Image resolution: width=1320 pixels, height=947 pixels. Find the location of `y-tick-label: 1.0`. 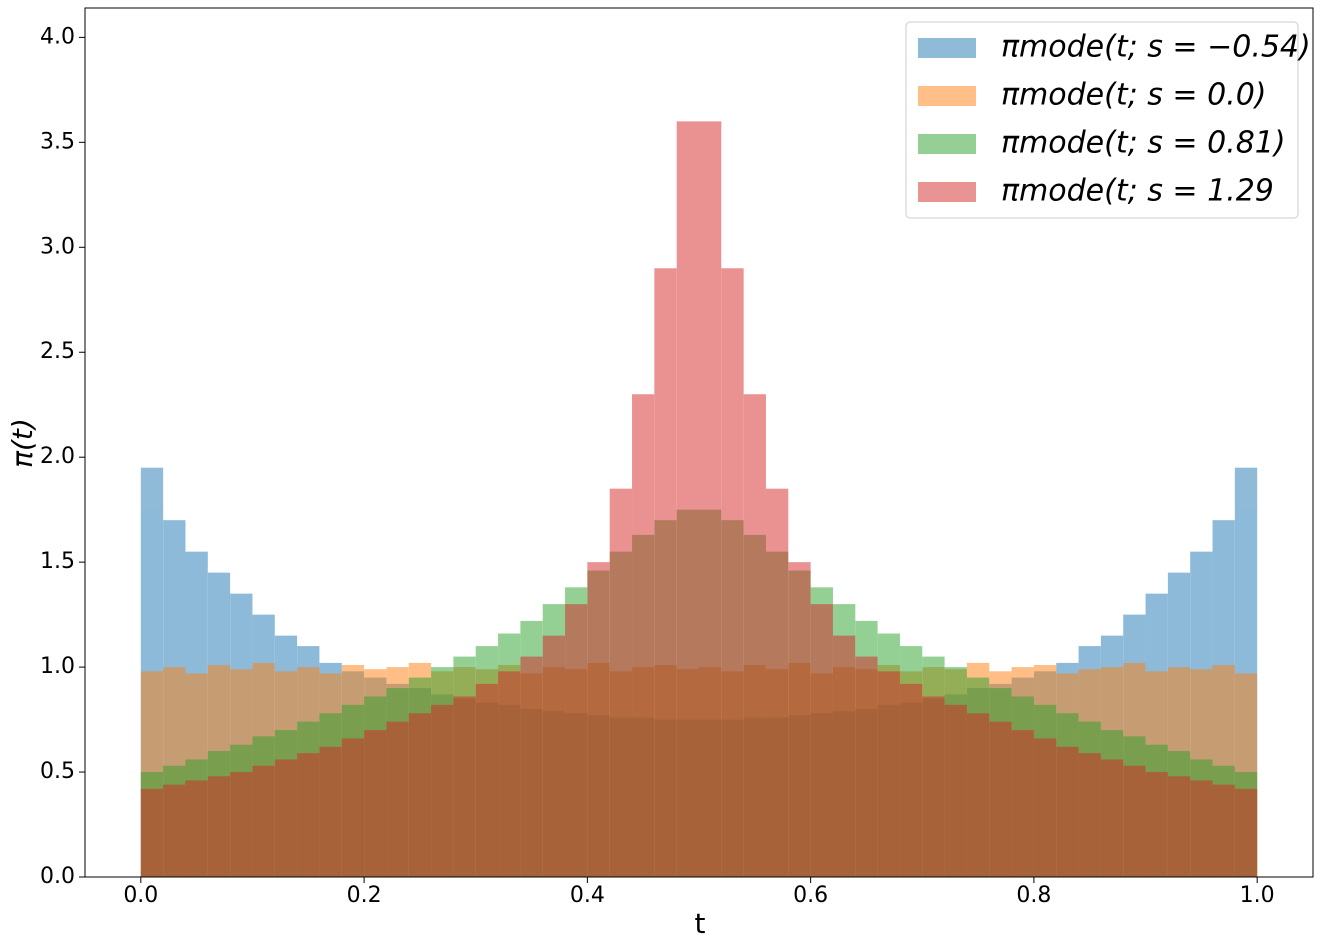

y-tick-label: 1.0 is located at coordinates (57, 666).